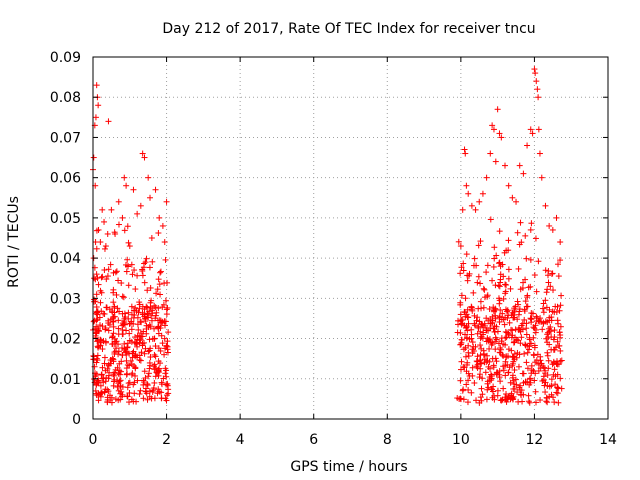 The height and width of the screenshot is (480, 640). I want to click on y-tick-label: 0.02, so click(65, 340).